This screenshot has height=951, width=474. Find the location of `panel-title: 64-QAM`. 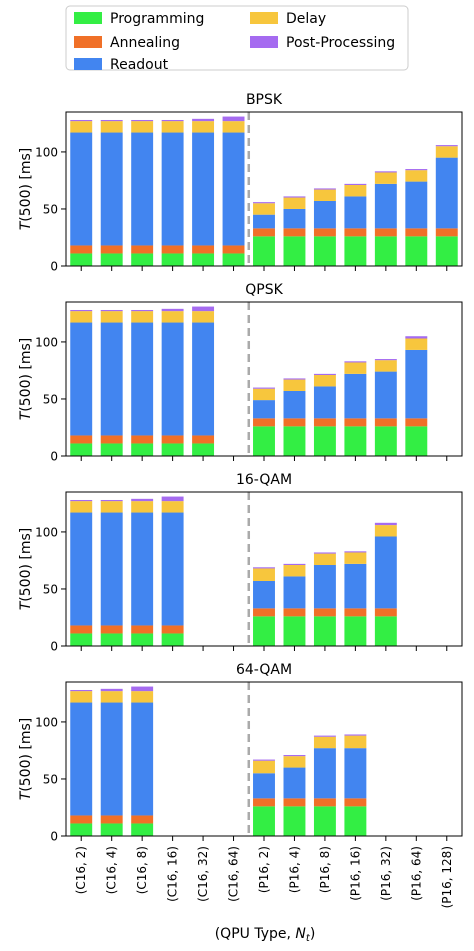

panel-title: 64-QAM is located at coordinates (264, 670).